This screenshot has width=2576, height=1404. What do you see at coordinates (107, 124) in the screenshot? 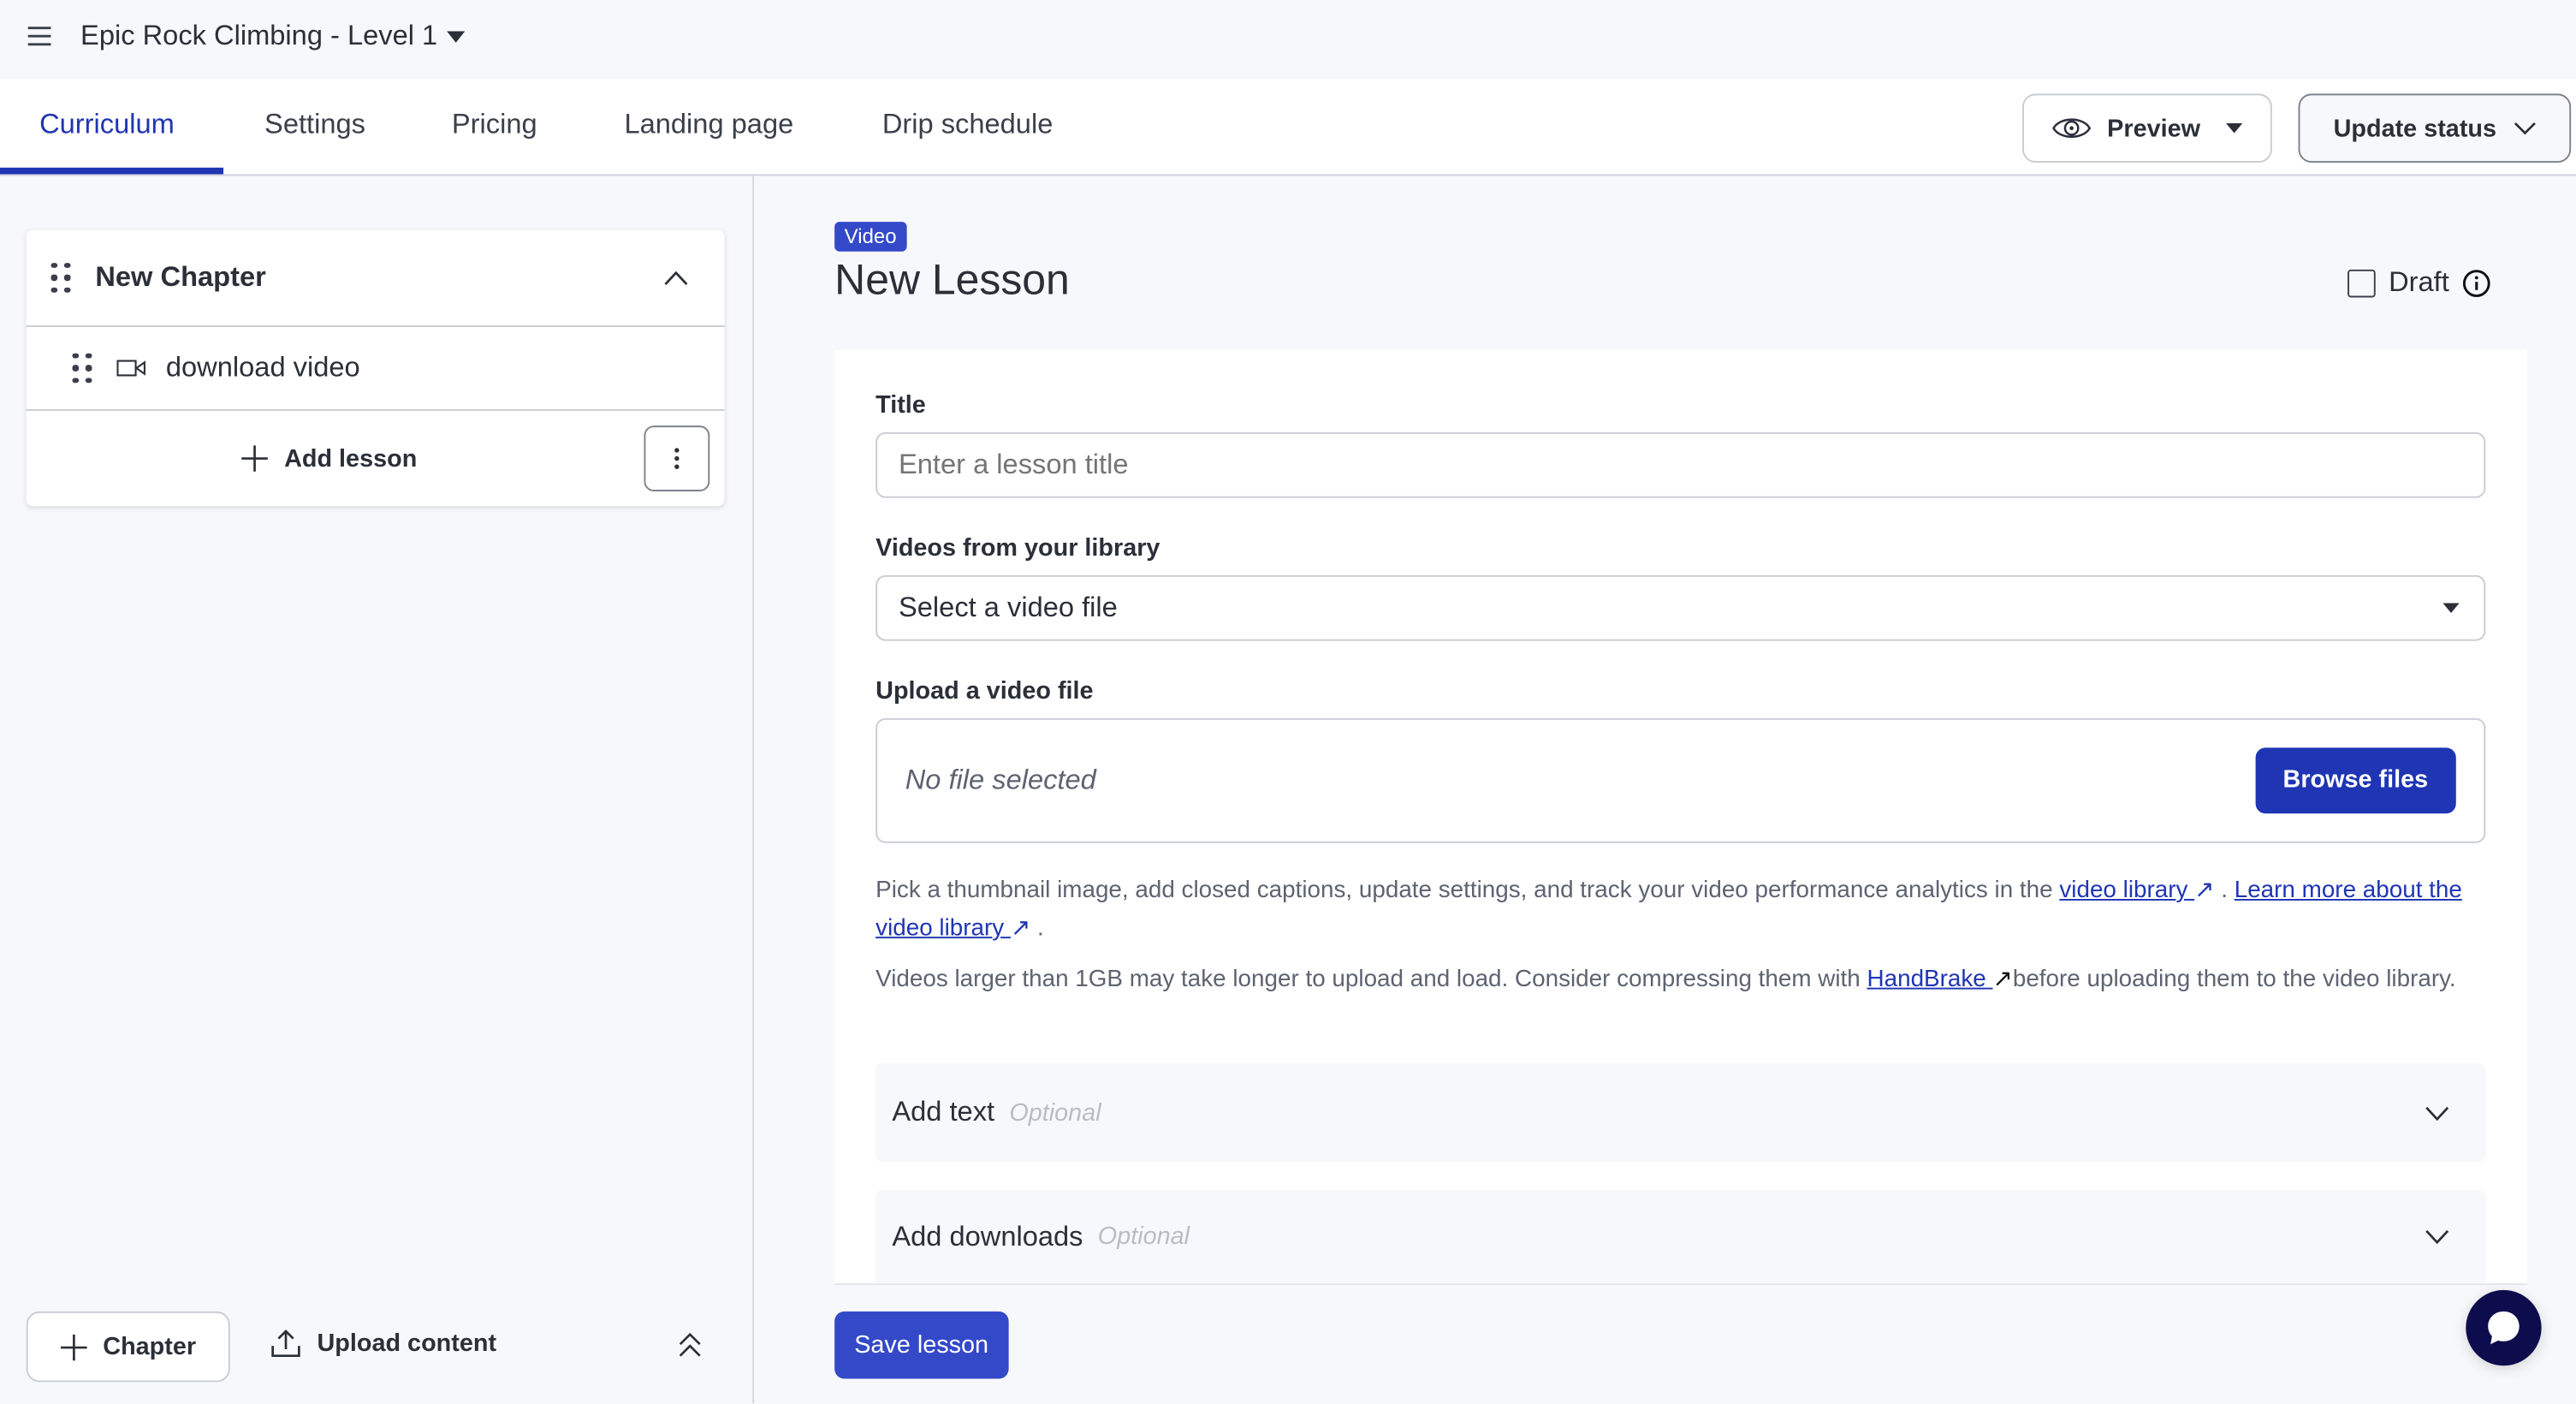
I see `tab-curriculum: Curriculum` at bounding box center [107, 124].